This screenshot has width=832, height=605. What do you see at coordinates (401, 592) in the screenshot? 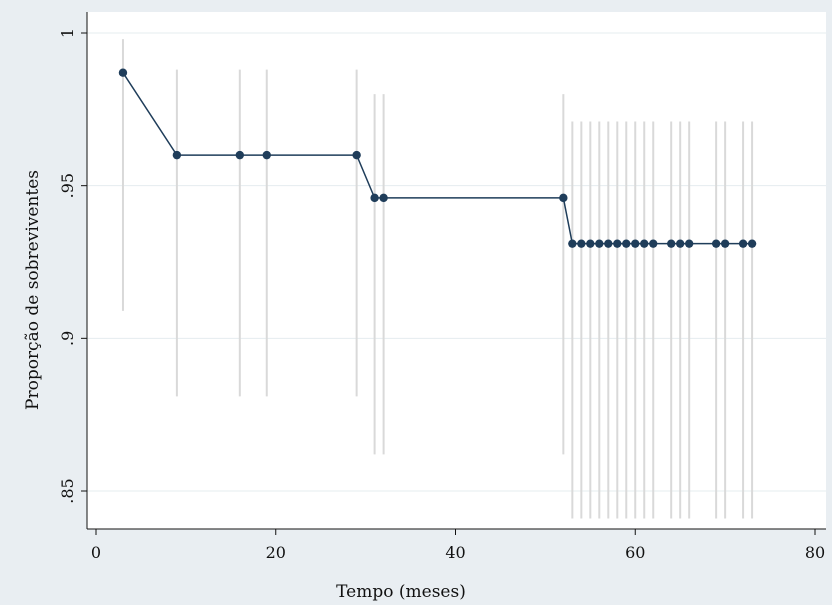
I see `x-axis-title: Tempo (meses)` at bounding box center [401, 592].